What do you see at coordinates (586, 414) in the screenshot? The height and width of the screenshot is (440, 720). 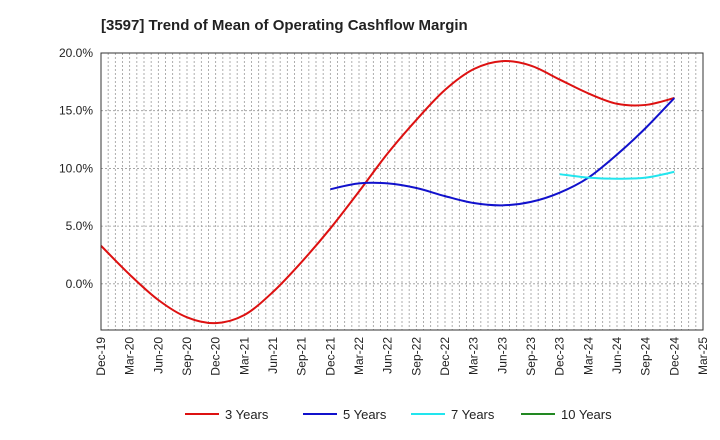 I see `legend-label-10-years: 10 Years` at bounding box center [586, 414].